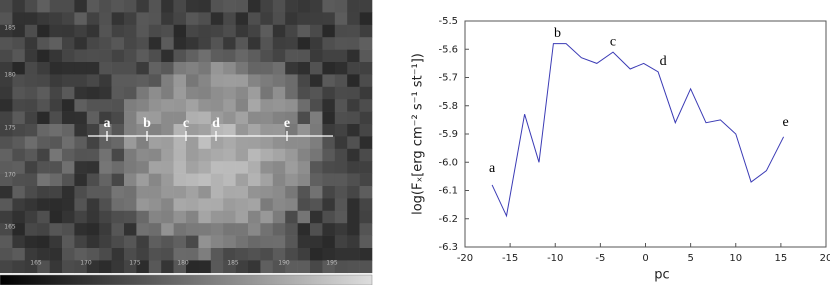  What do you see at coordinates (448, 134) in the screenshot?
I see `y-tick-label: -5.9` at bounding box center [448, 134].